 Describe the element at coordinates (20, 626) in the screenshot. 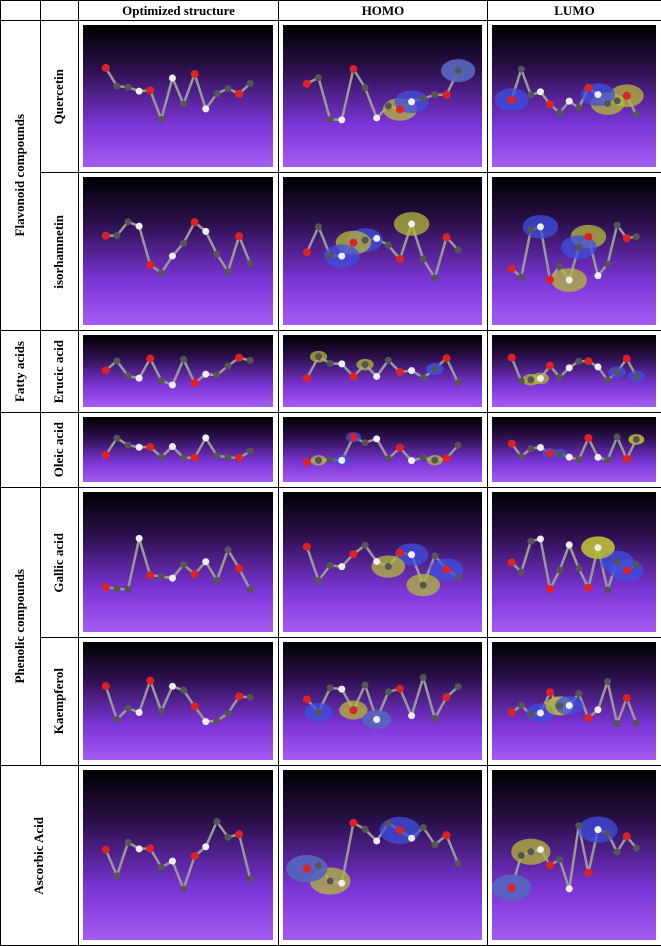

I see `group-label-text: Phenolic compounds` at that location.